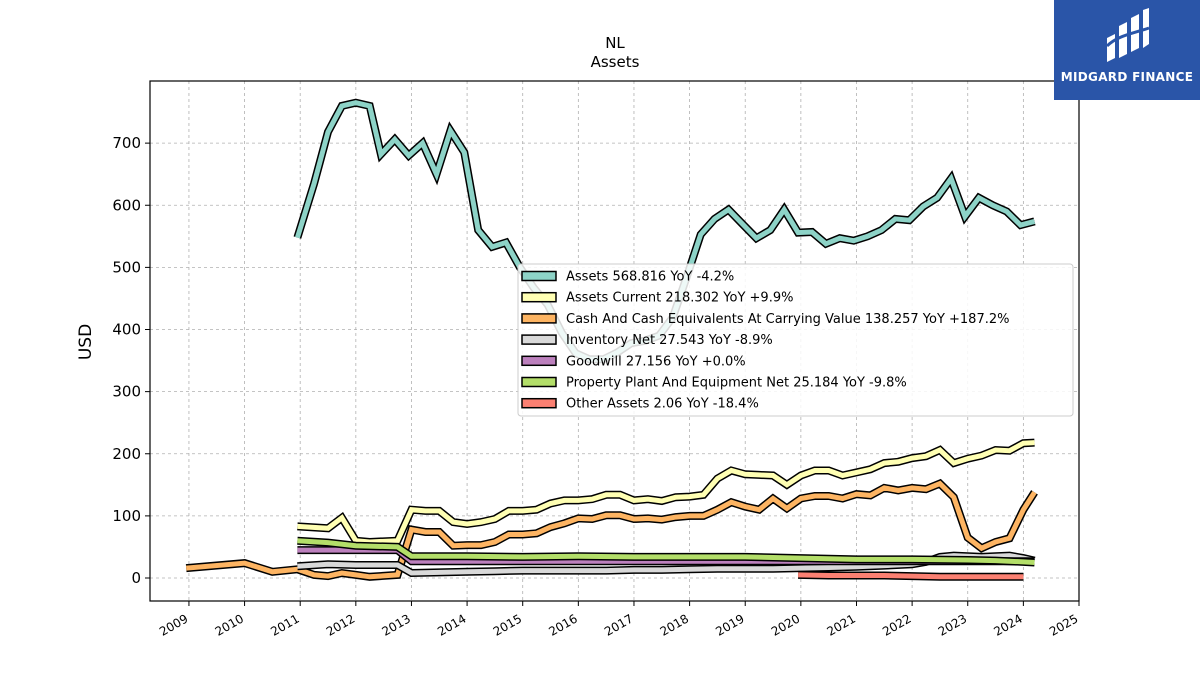 This screenshot has height=675, width=1200. I want to click on legend-entry: Goodwill 27.156 YoY +0.0%, so click(656, 361).